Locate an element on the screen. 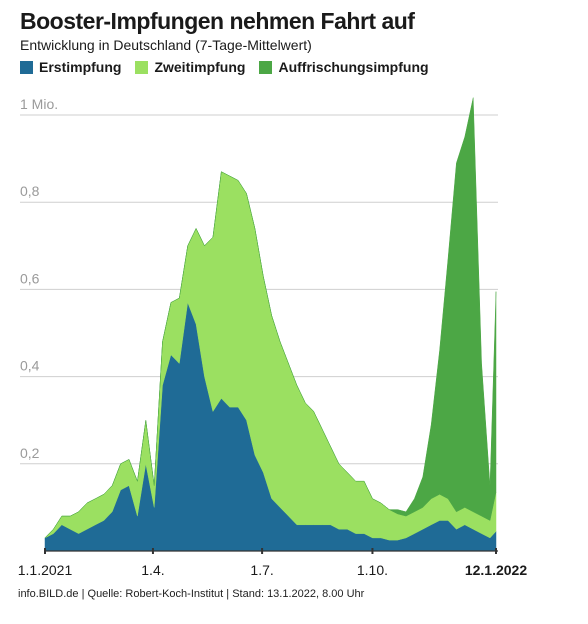  legend-label-auff: Auffrischungsimpfung is located at coordinates (353, 67).